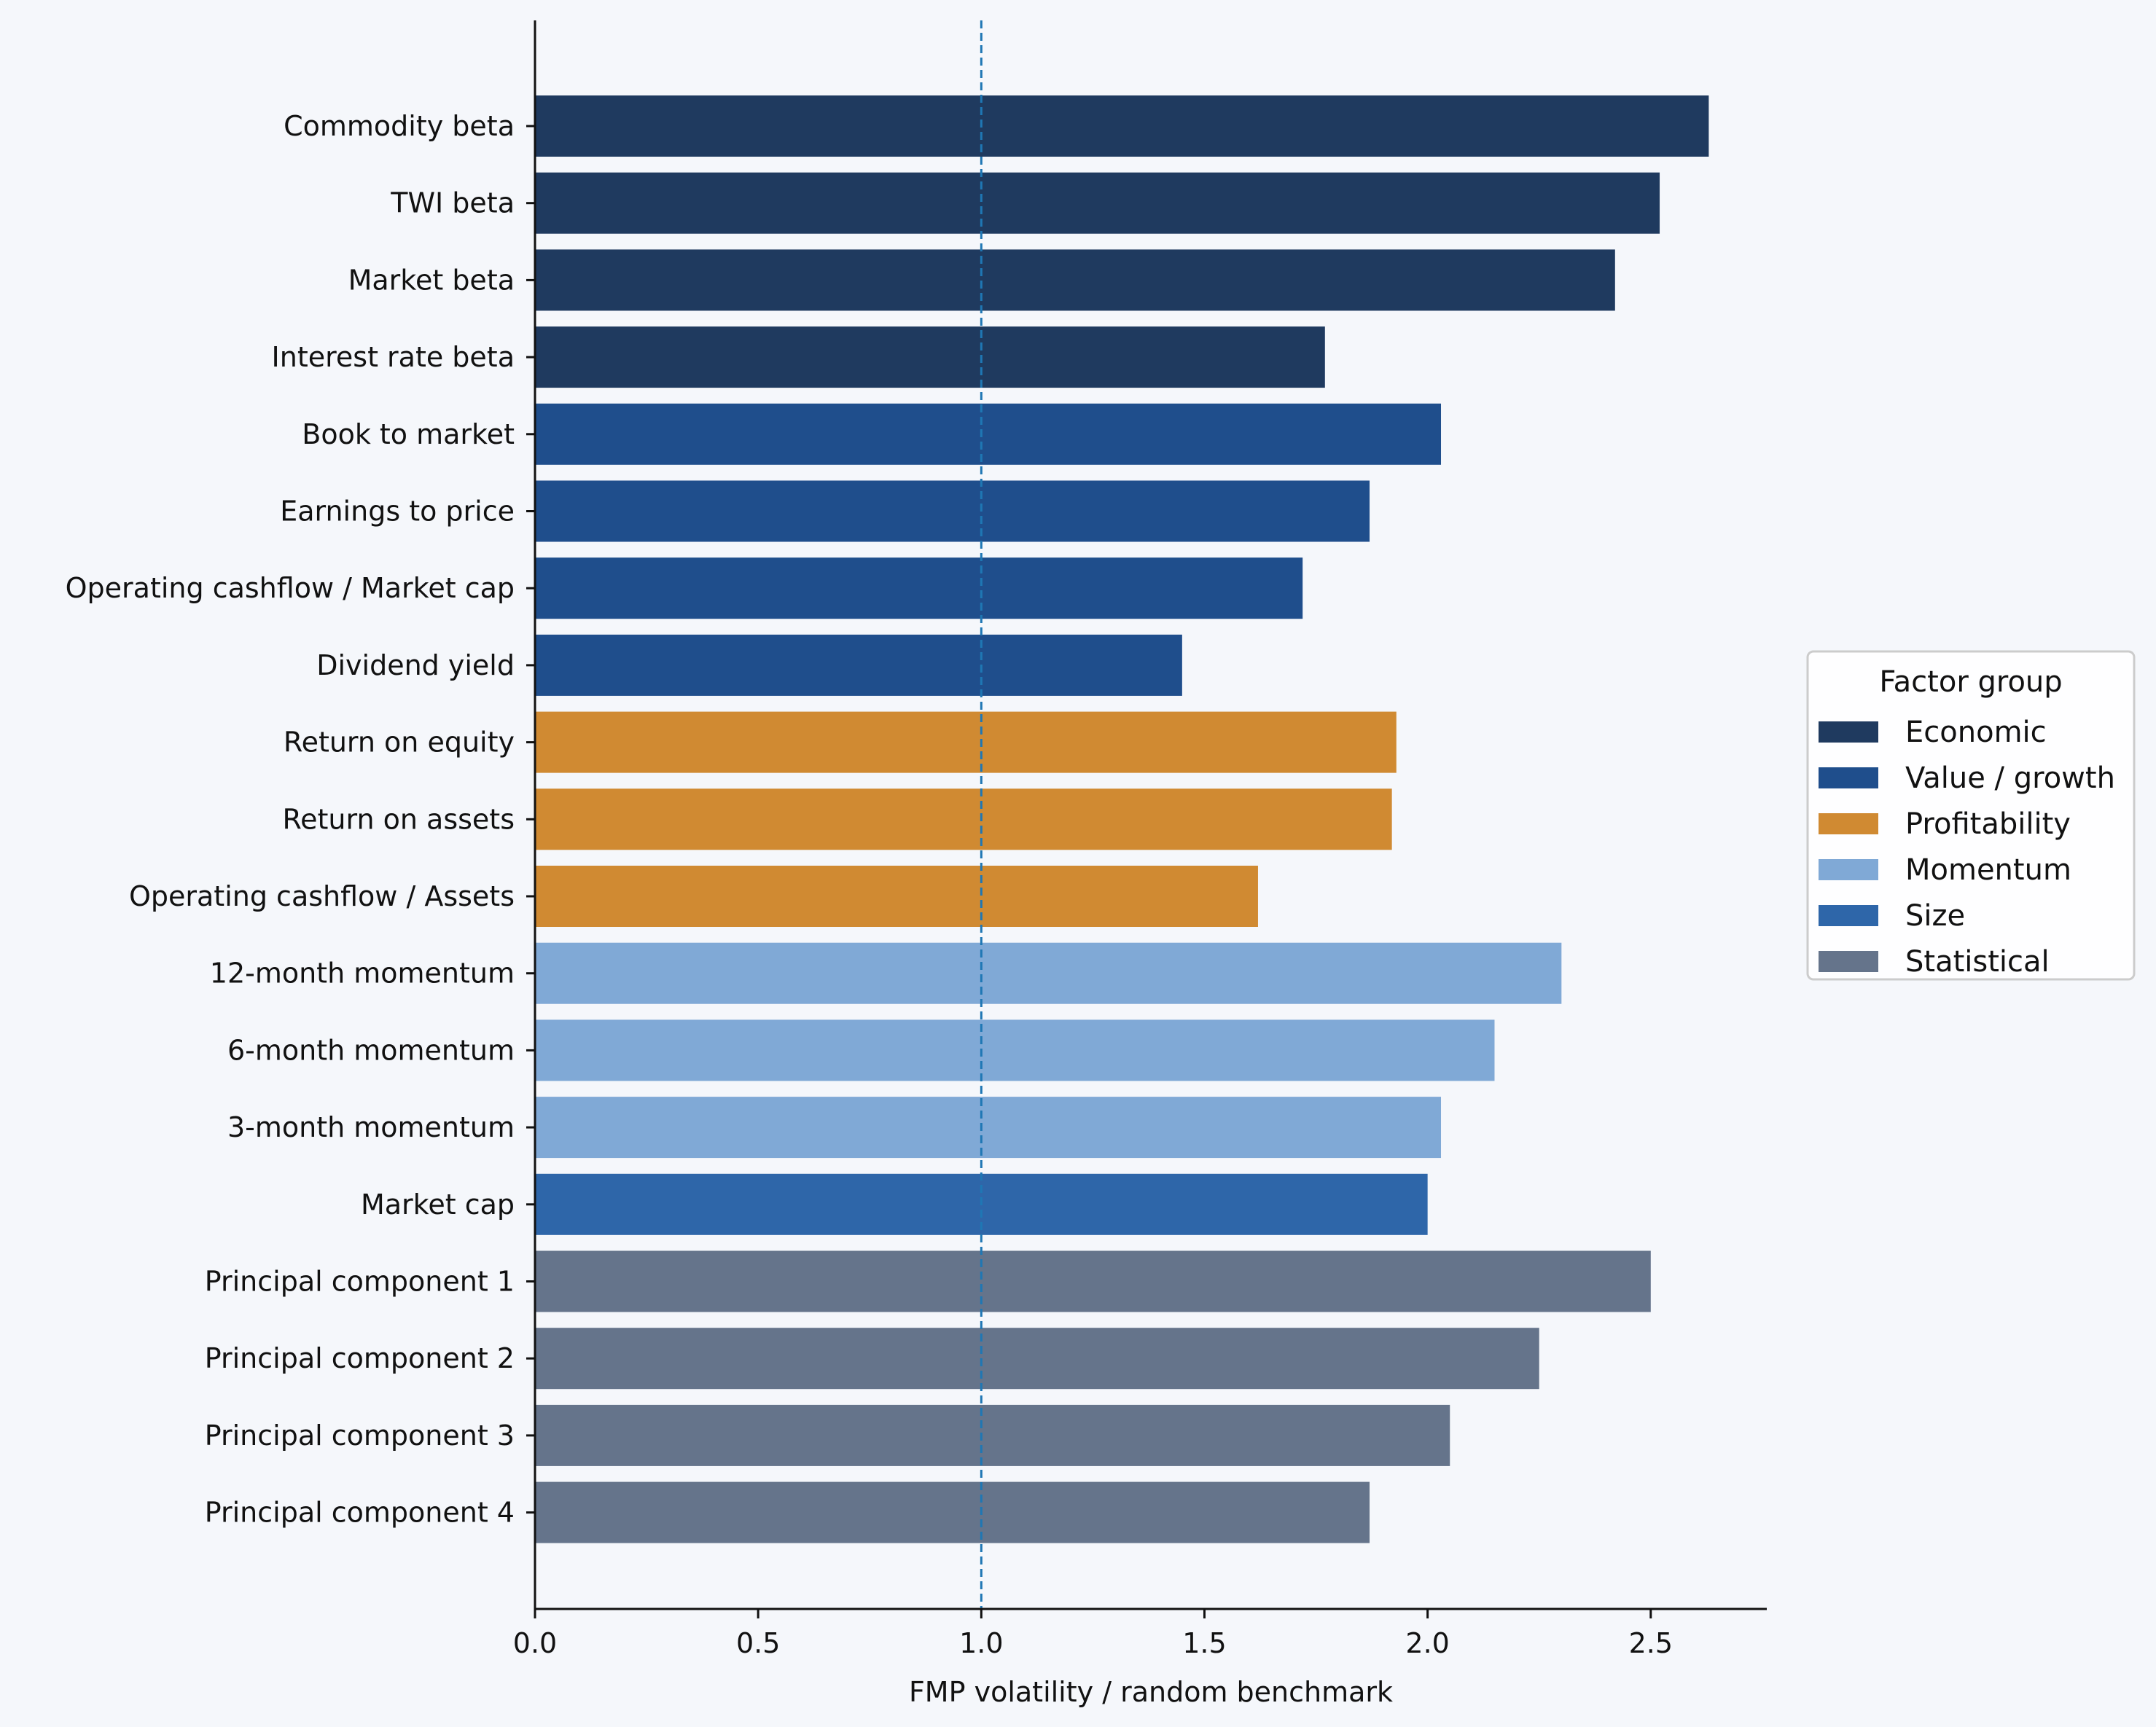  I want to click on y-tick-label: Operating cashflow / Market cap, so click(290, 588).